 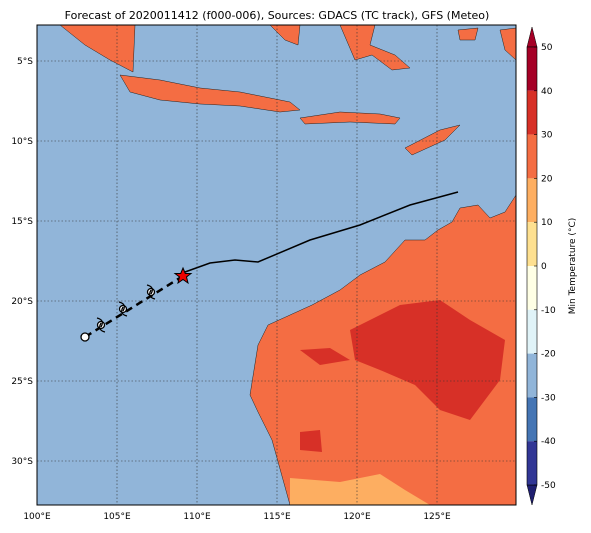 What do you see at coordinates (277, 517) in the screenshot?
I see `x-tick-label: 115°E` at bounding box center [277, 517].